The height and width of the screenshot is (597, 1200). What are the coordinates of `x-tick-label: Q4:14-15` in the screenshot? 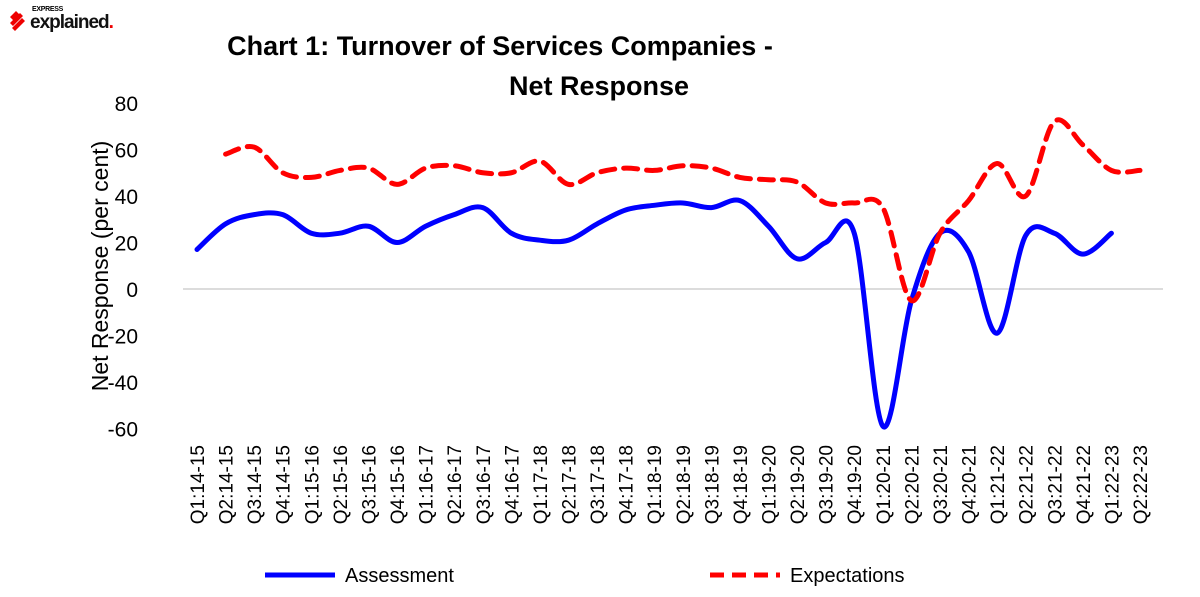 It's located at (284, 484).